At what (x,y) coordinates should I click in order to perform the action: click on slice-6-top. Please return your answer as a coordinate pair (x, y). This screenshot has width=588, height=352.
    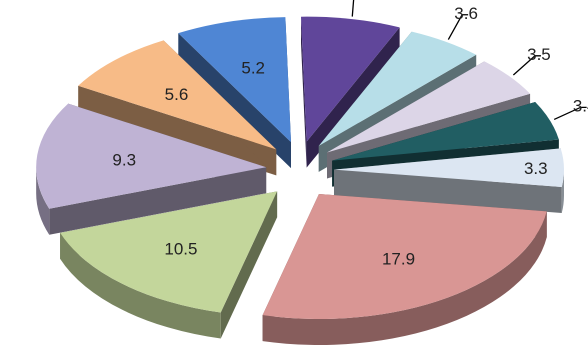
    Looking at the image, I should click on (350, 79).